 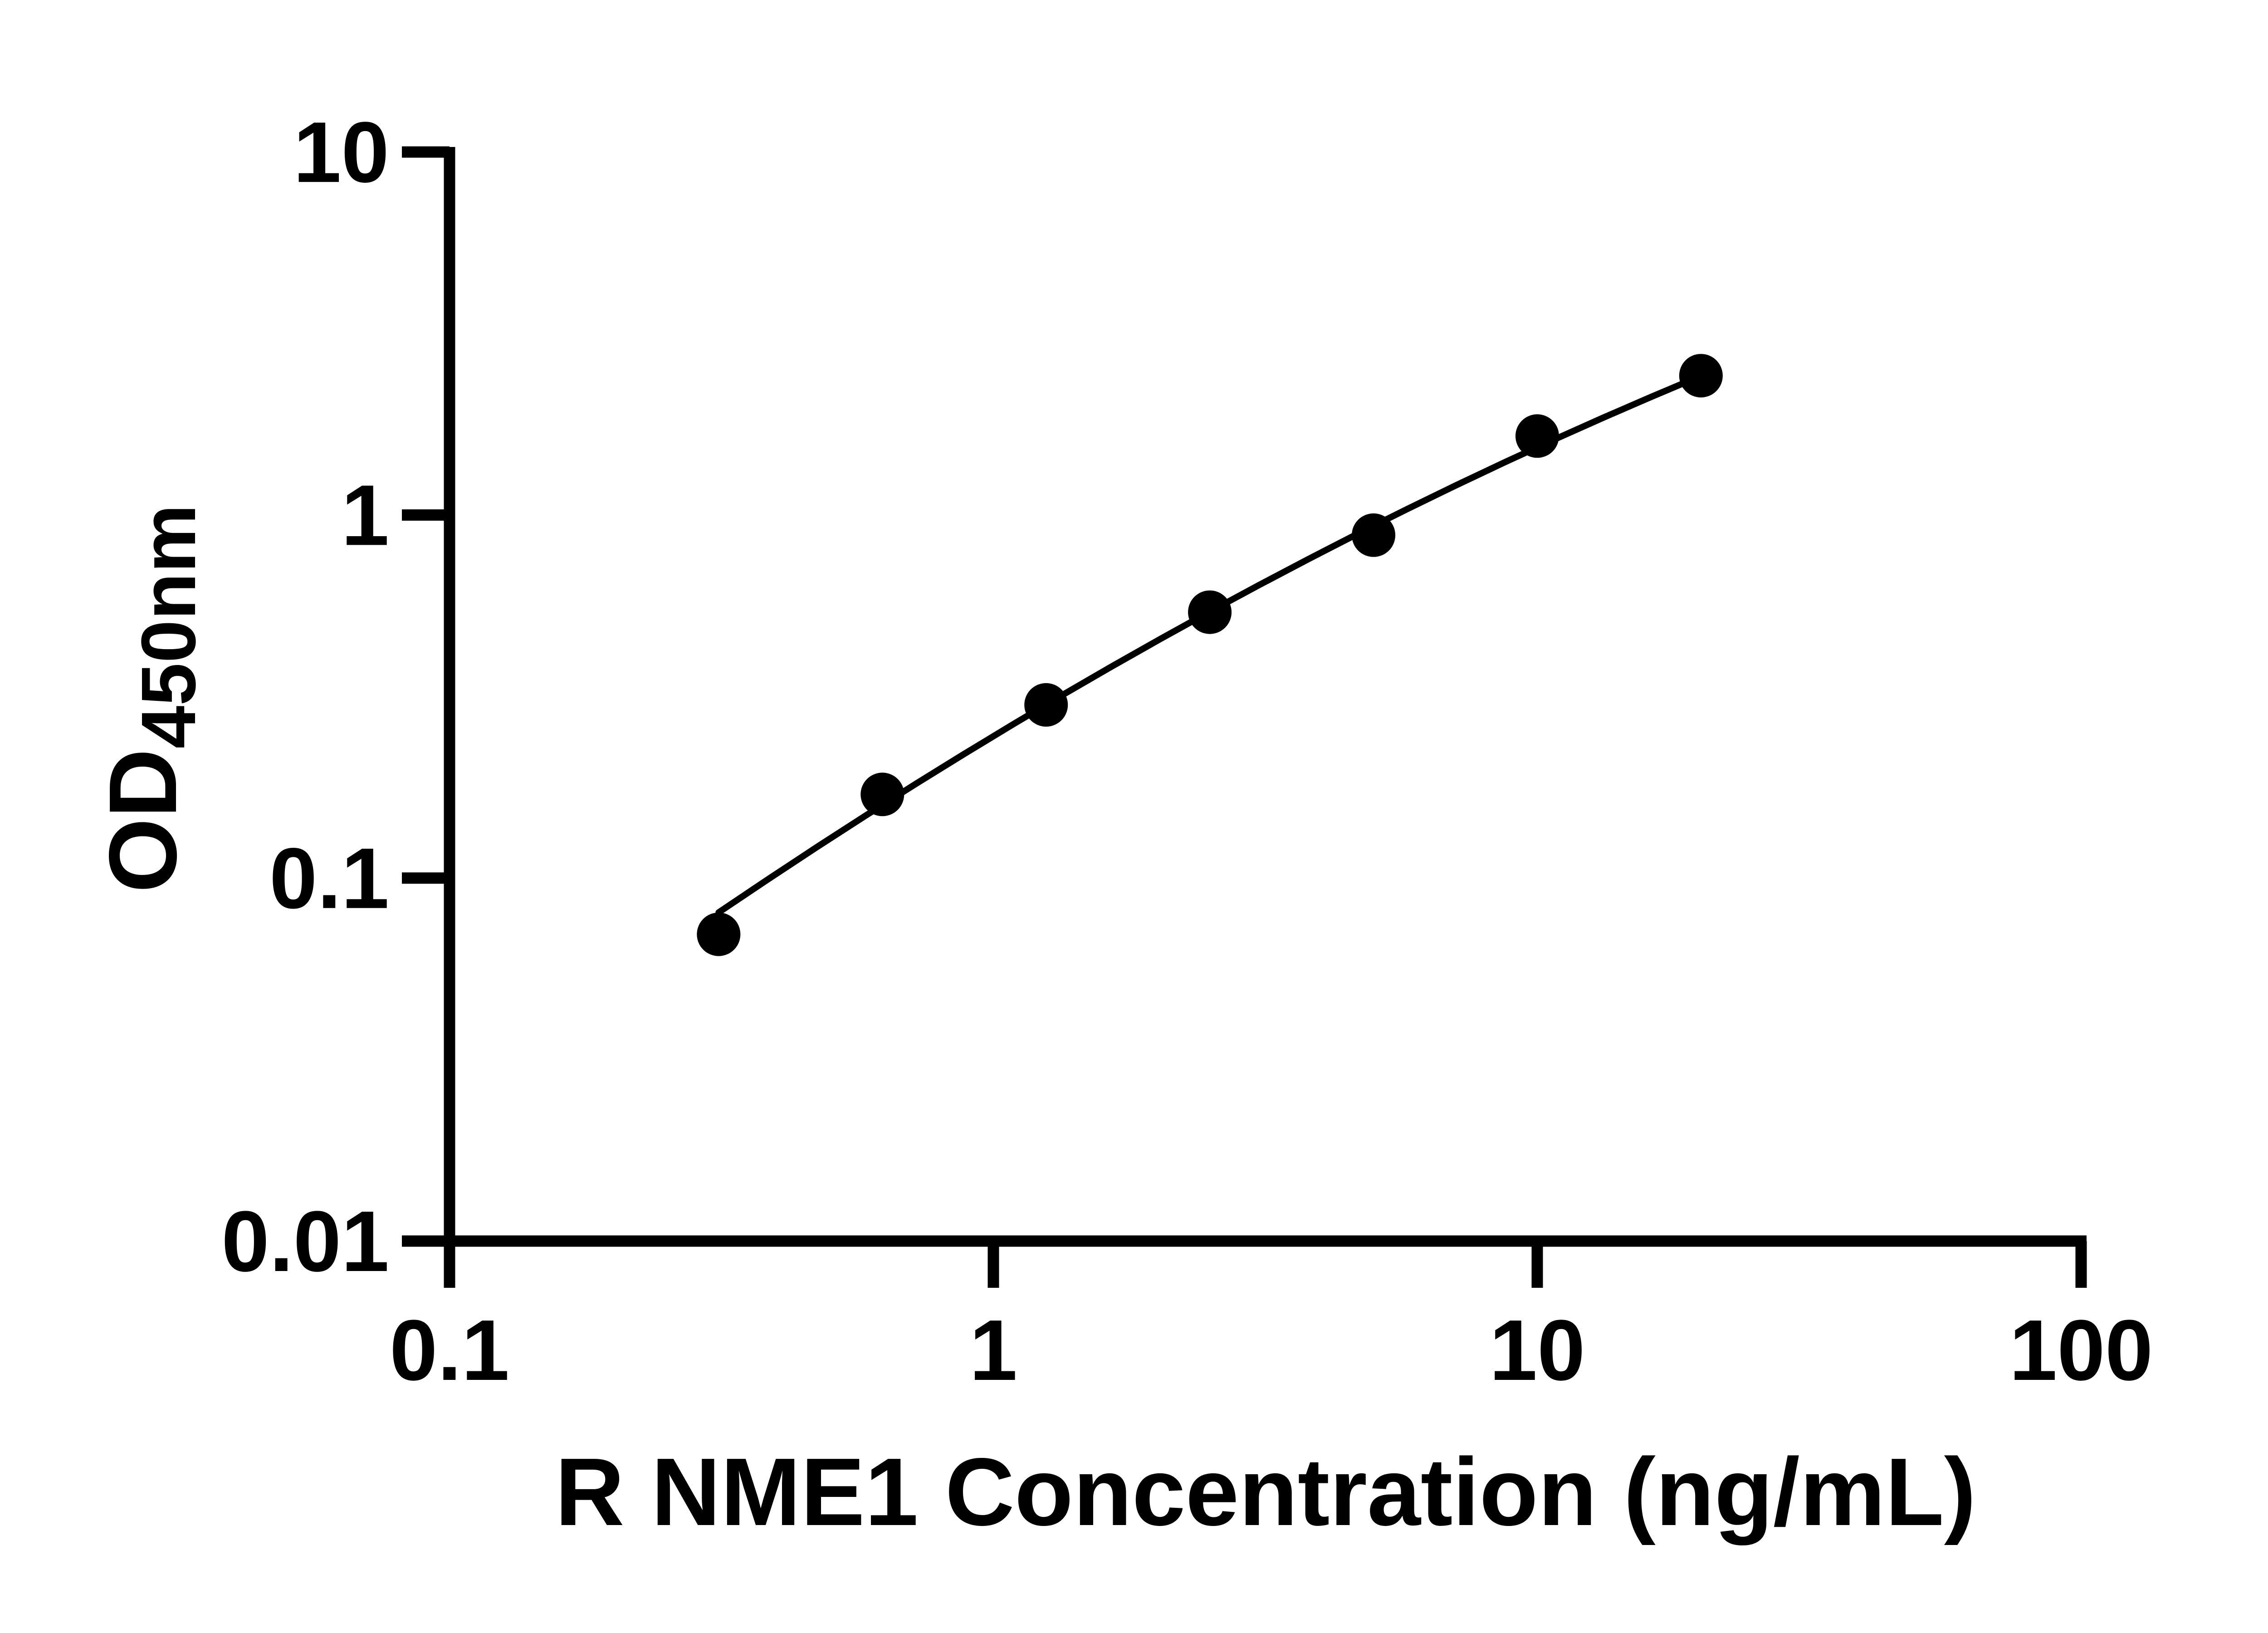 What do you see at coordinates (2081, 1350) in the screenshot?
I see `x-tick-label: 100` at bounding box center [2081, 1350].